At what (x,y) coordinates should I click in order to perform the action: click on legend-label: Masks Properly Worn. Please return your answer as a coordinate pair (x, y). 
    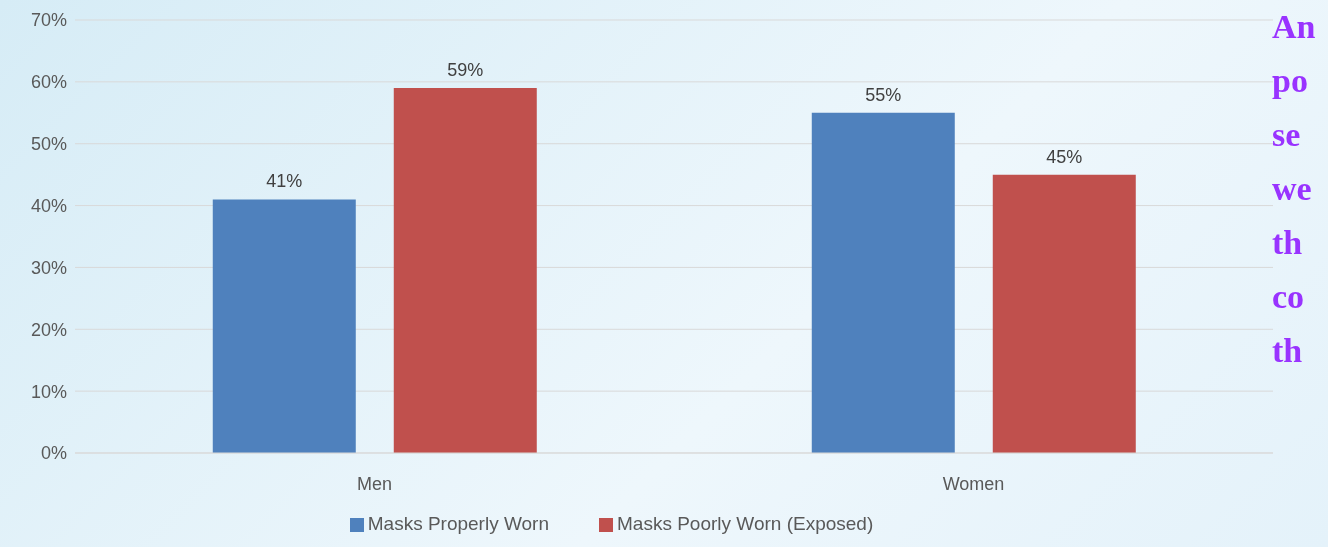
    Looking at the image, I should click on (458, 523).